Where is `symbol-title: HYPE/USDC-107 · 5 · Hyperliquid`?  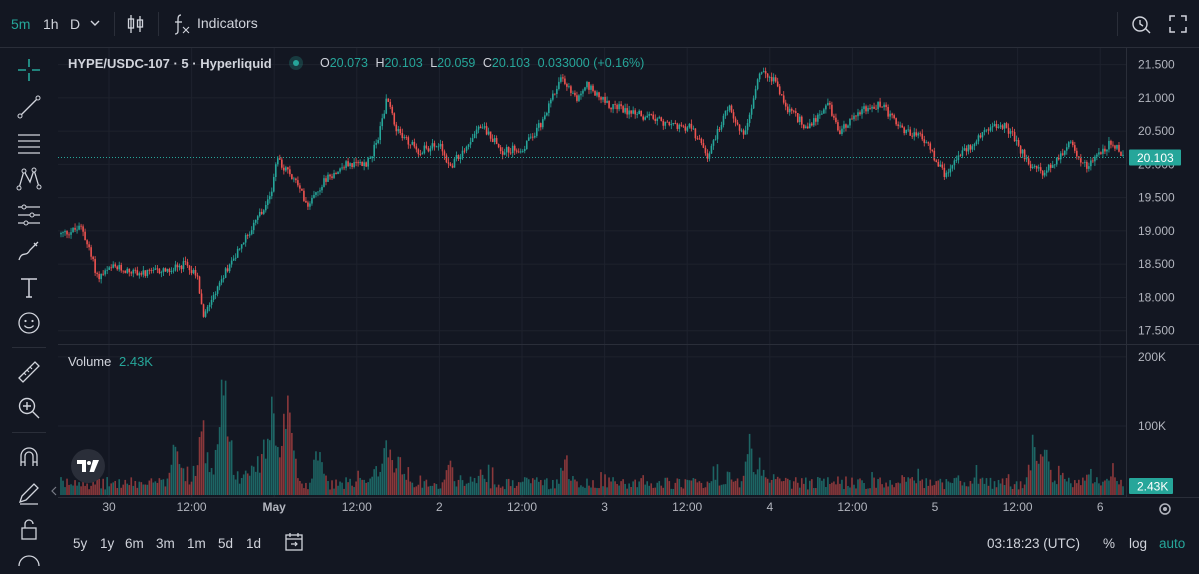
symbol-title: HYPE/USDC-107 · 5 · Hyperliquid is located at coordinates (170, 63).